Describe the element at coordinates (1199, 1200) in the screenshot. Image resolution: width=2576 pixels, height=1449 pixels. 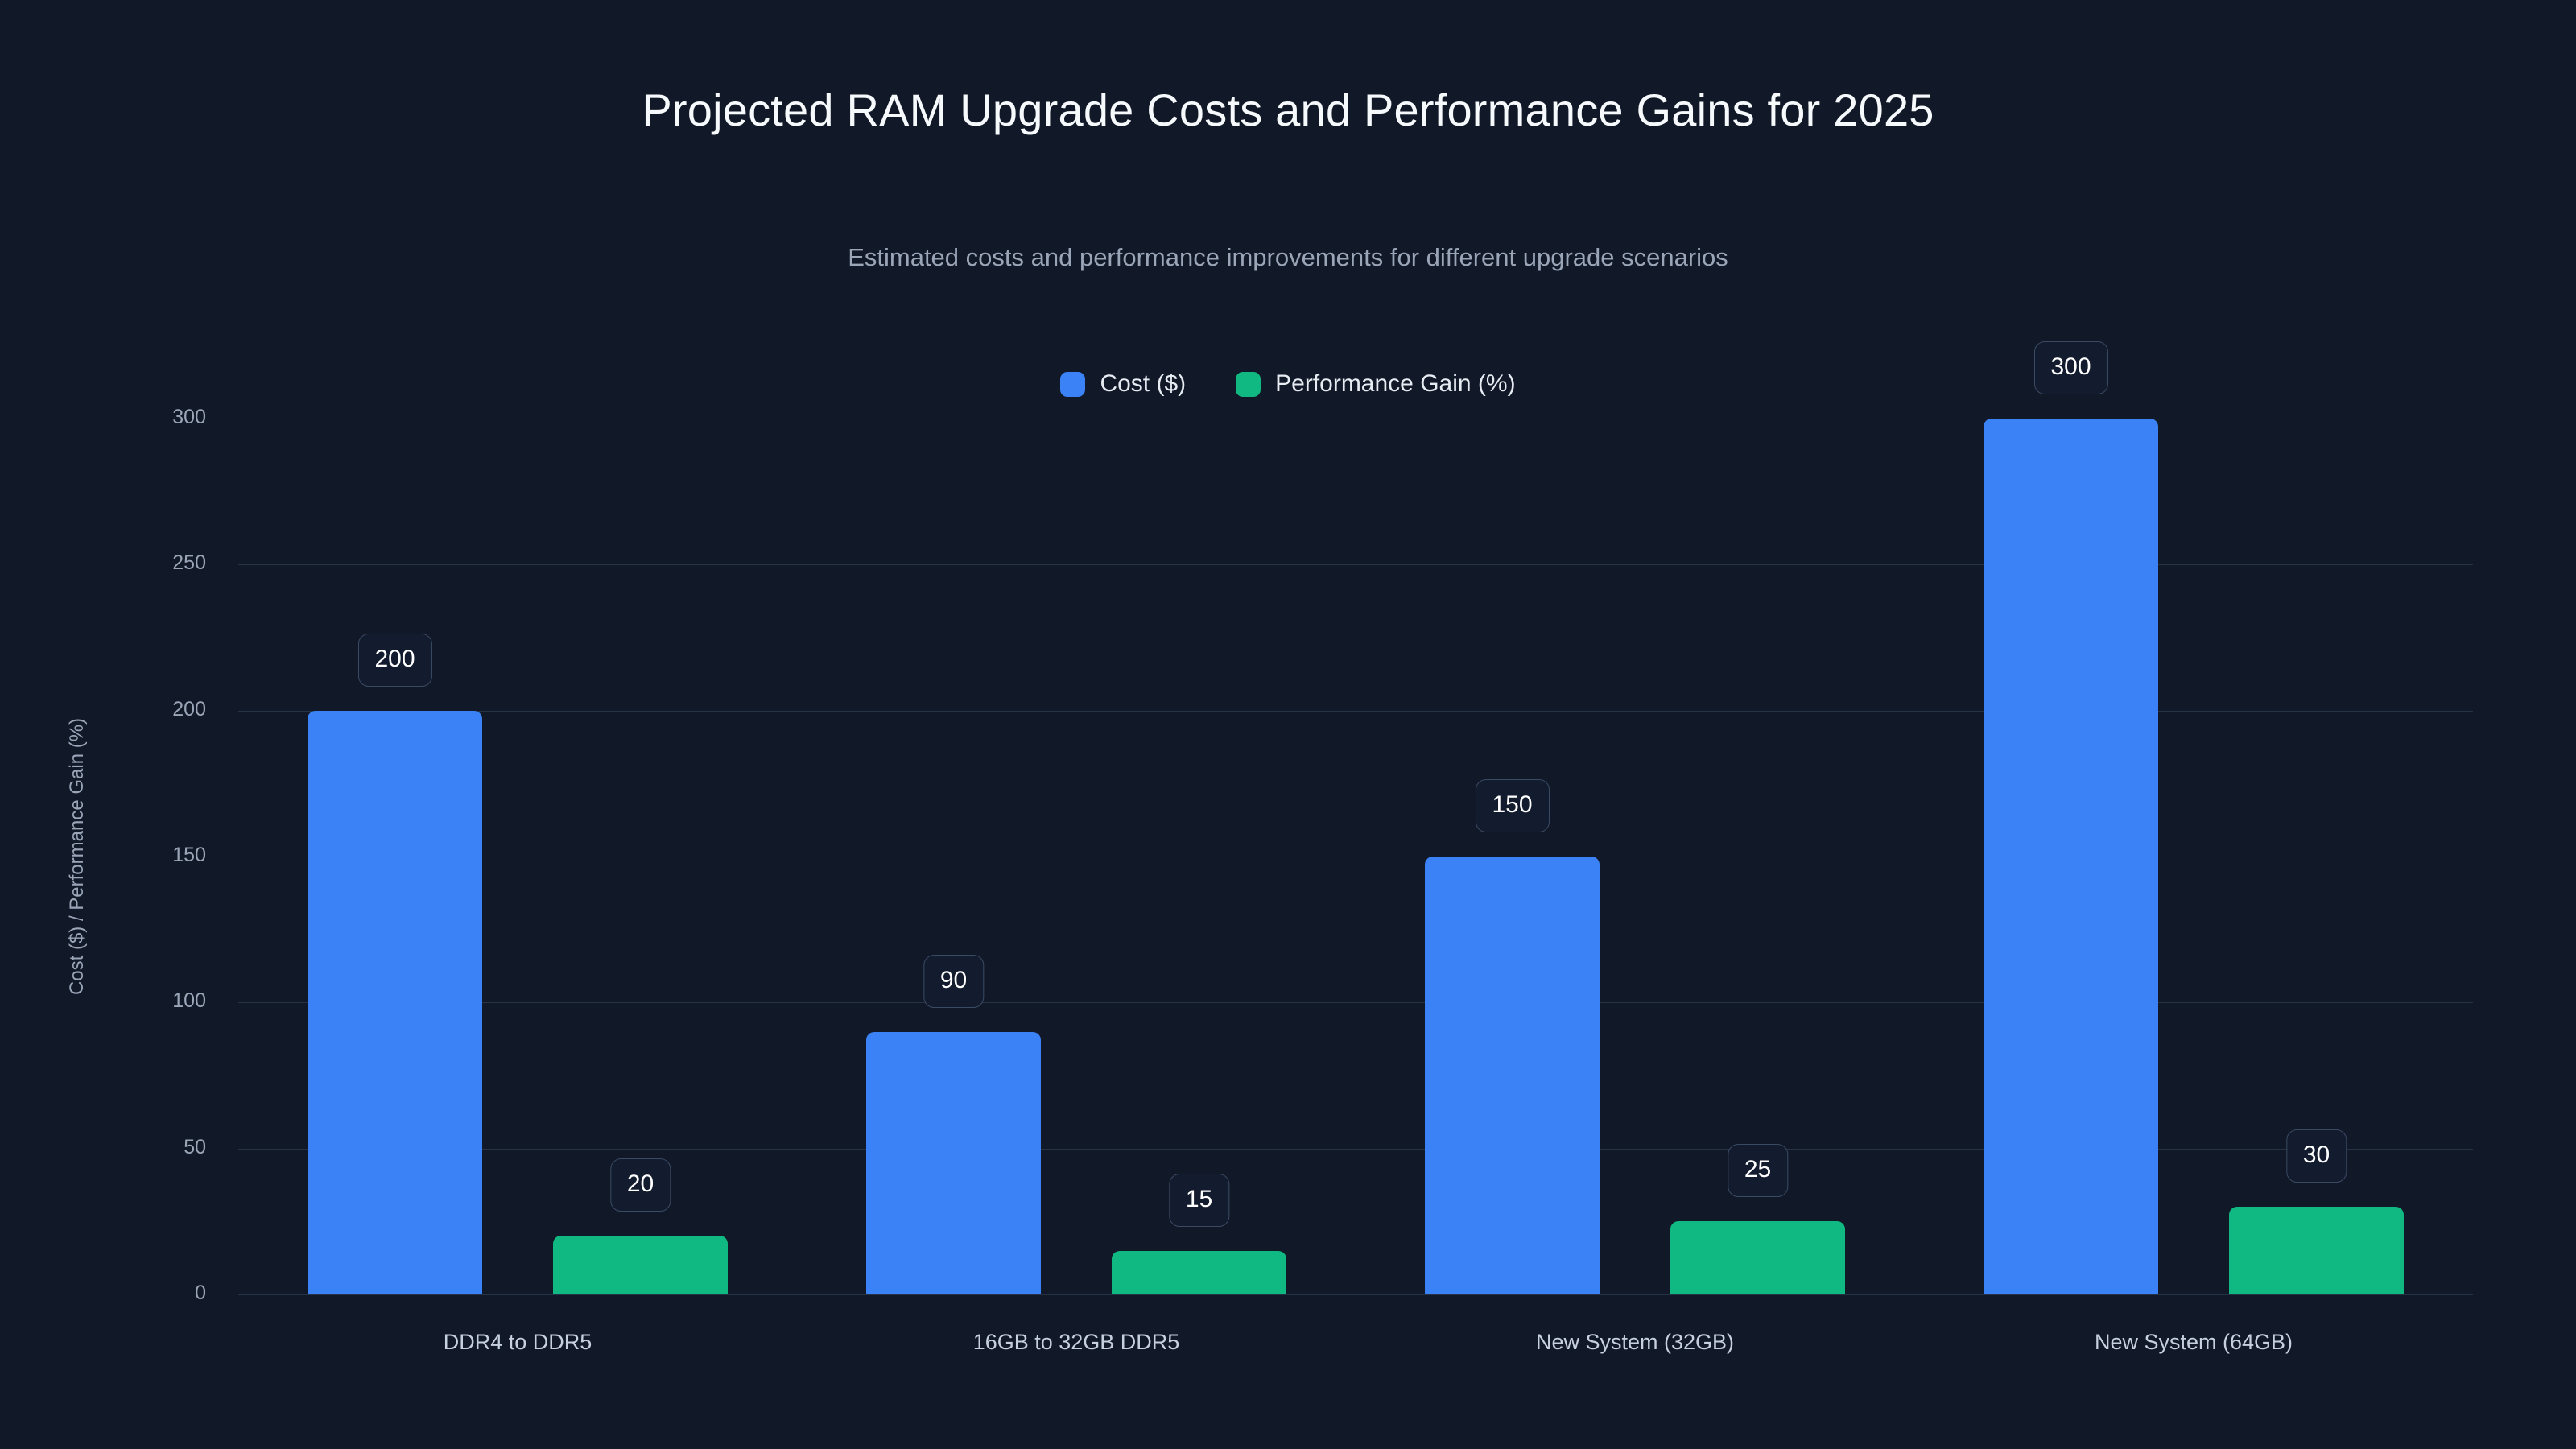
I see `bar-value-label: 15` at that location.